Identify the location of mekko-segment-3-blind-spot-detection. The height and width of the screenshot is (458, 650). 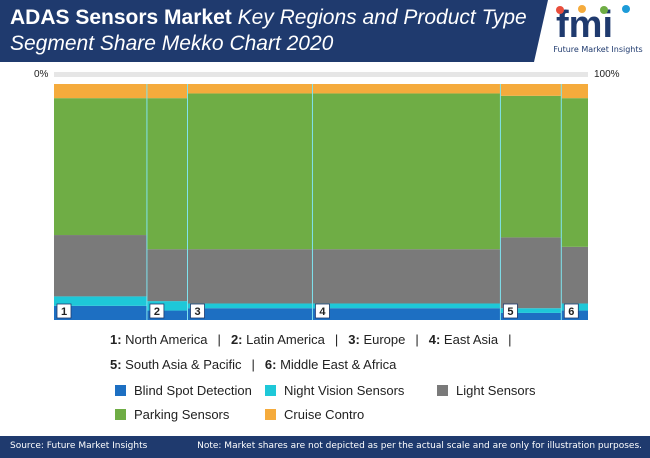
(250, 314).